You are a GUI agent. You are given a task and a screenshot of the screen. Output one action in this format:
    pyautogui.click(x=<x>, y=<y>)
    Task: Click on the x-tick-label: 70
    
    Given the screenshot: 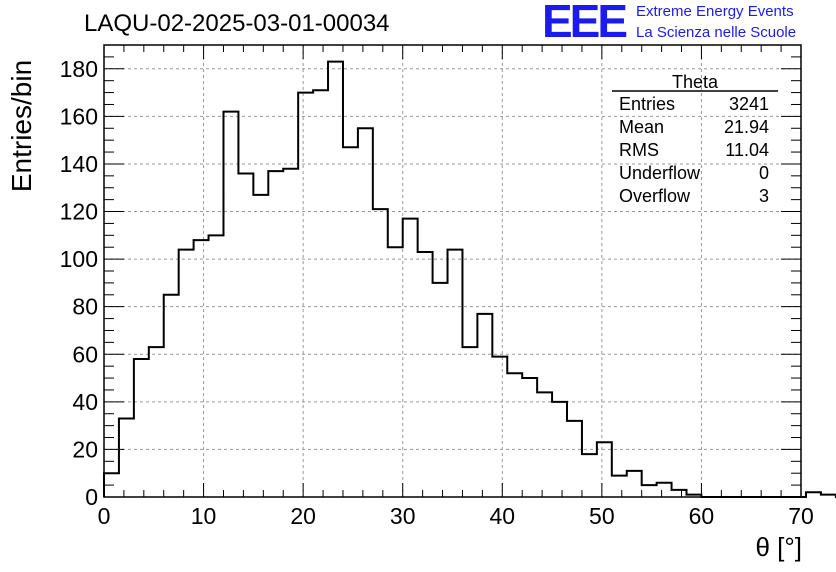 What is the action you would take?
    pyautogui.click(x=801, y=516)
    